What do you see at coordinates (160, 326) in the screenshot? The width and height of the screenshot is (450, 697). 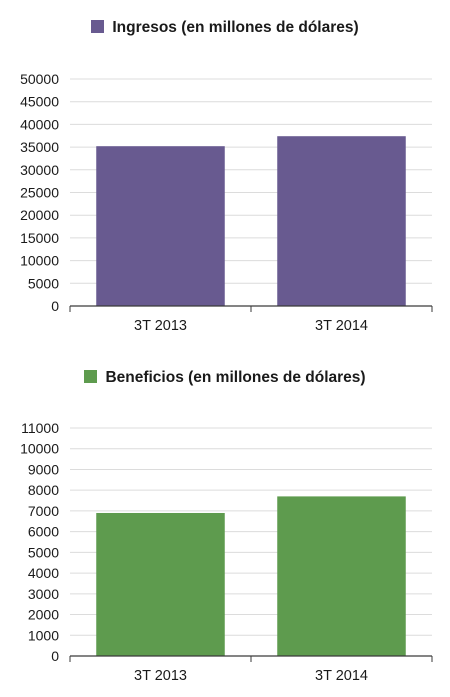 I see `revenue-x-tick-label: 3T 2013` at bounding box center [160, 326].